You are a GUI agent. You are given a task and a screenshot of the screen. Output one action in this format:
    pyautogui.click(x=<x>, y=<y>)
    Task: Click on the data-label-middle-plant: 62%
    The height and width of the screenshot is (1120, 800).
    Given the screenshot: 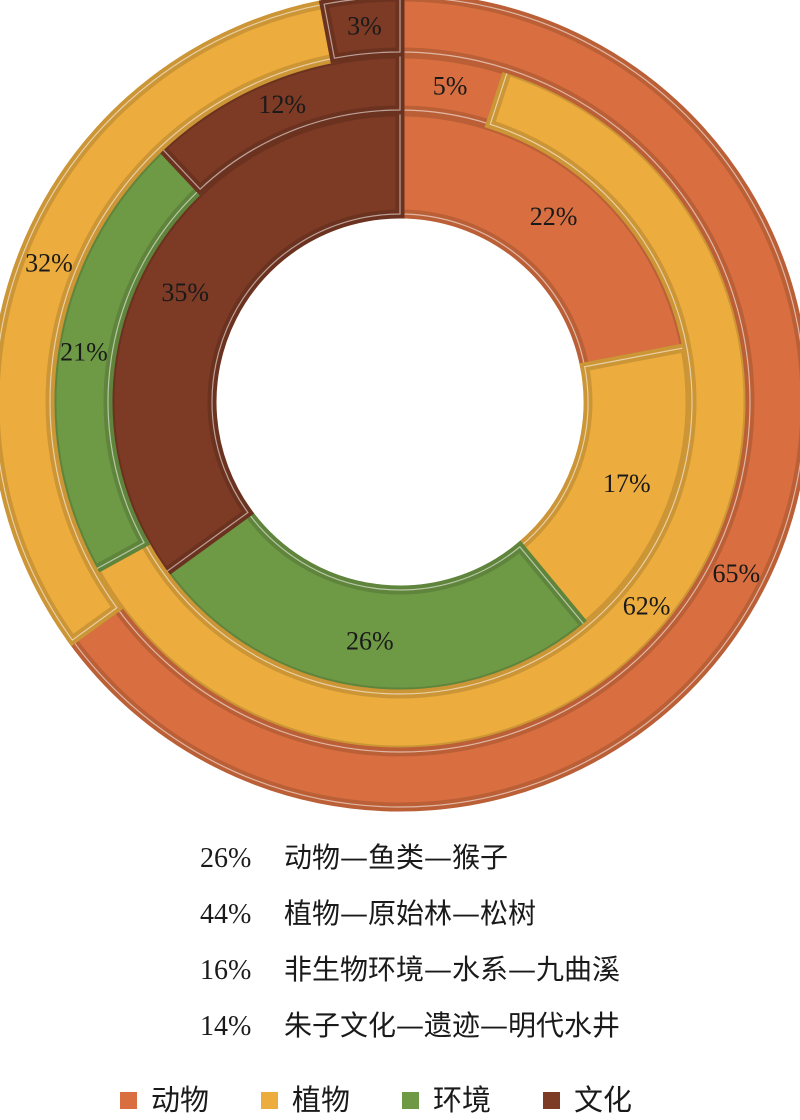 What is the action you would take?
    pyautogui.click(x=647, y=605)
    